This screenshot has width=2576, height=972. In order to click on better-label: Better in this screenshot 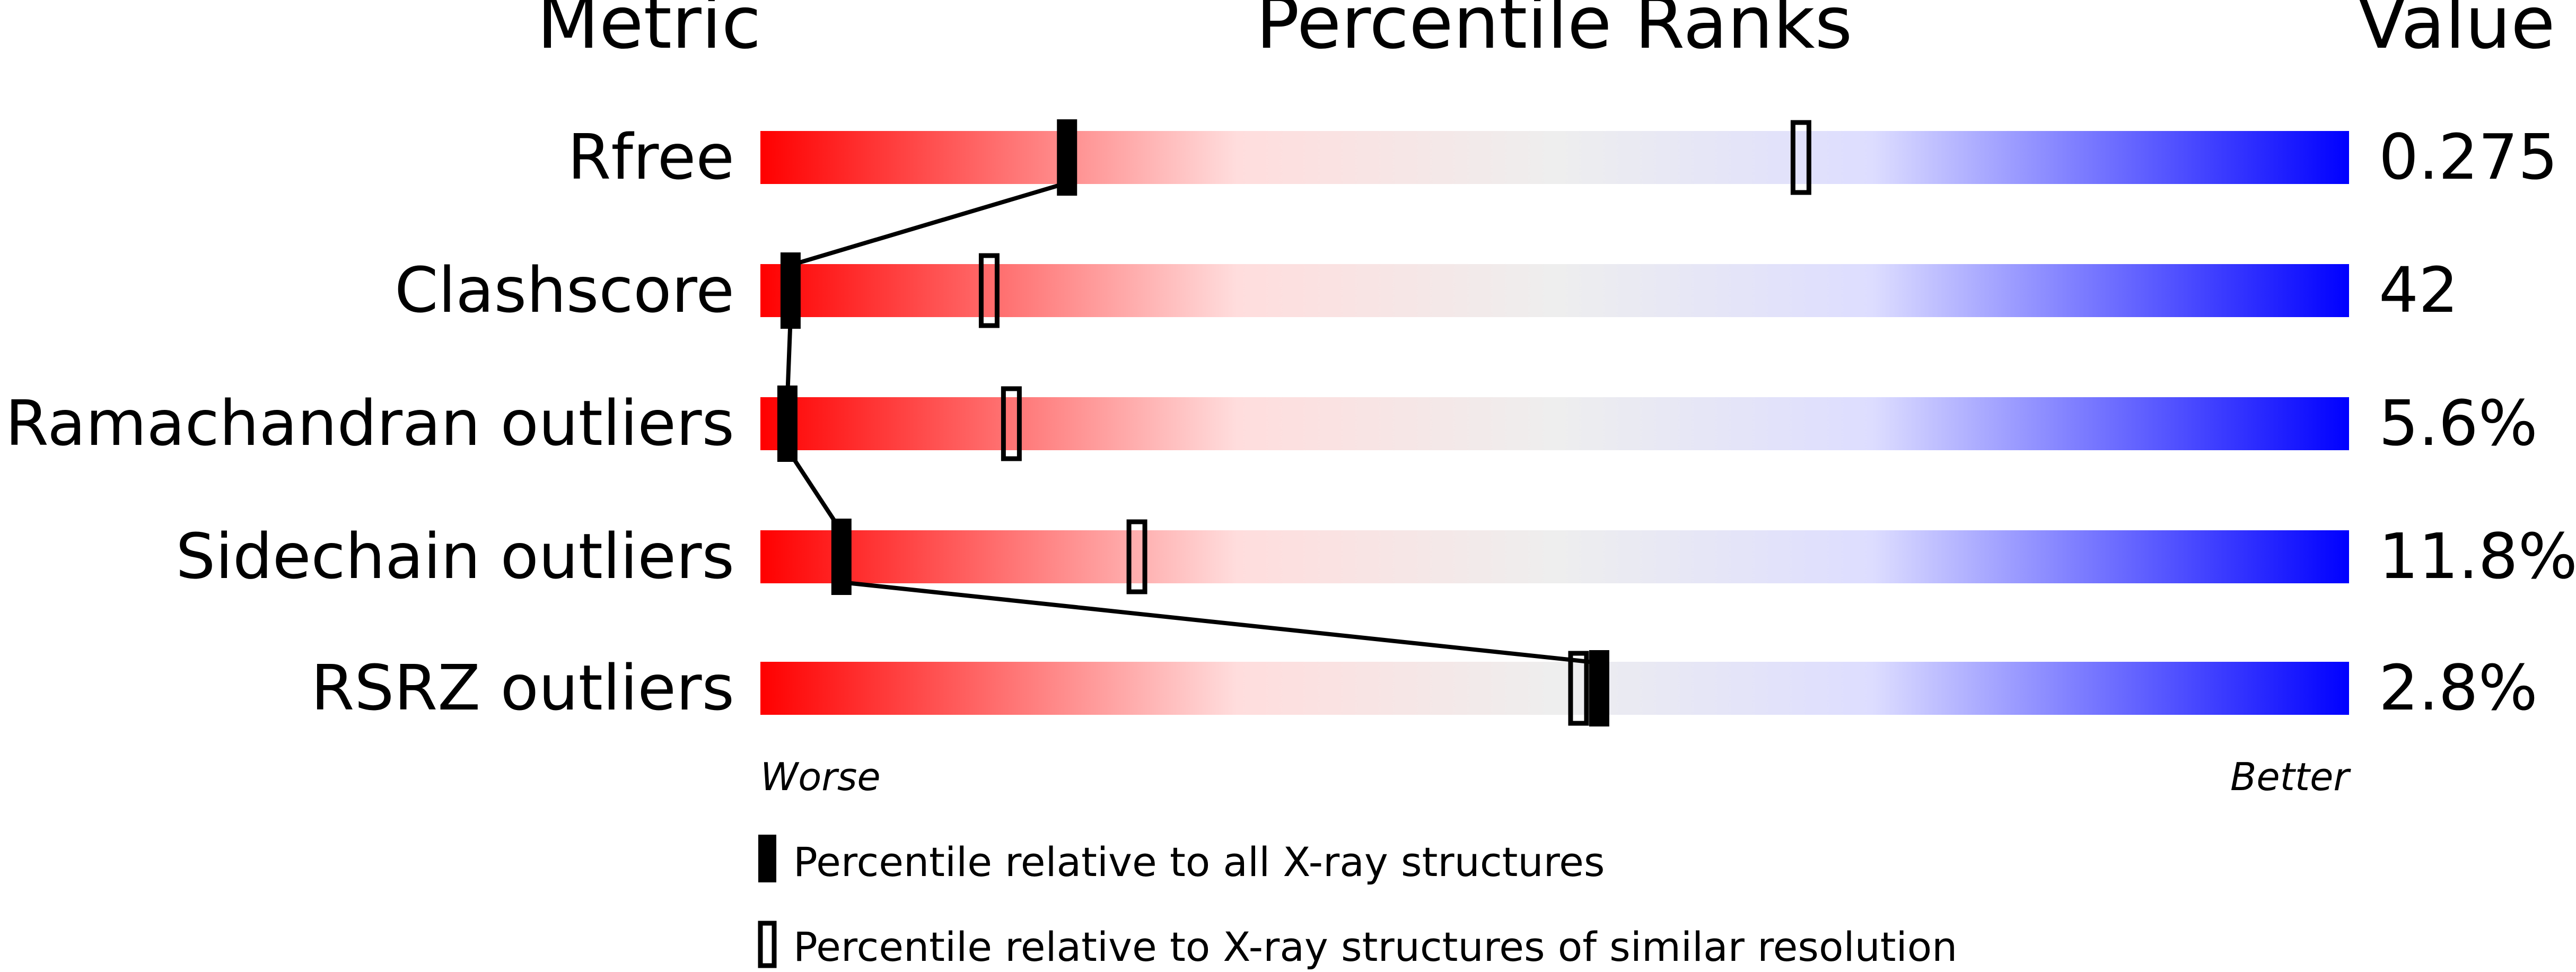, I will do `click(2290, 777)`.